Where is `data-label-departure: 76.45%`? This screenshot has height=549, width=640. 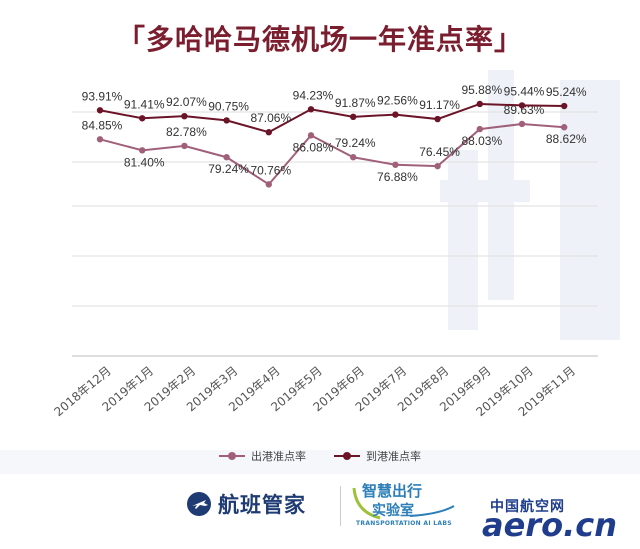 data-label-departure: 76.45% is located at coordinates (439, 152).